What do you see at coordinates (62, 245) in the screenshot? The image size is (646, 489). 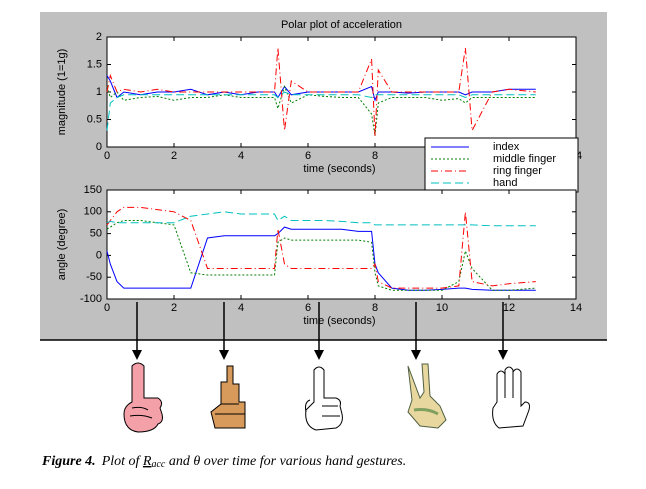 I see `y-axis-label: angle (degree)` at bounding box center [62, 245].